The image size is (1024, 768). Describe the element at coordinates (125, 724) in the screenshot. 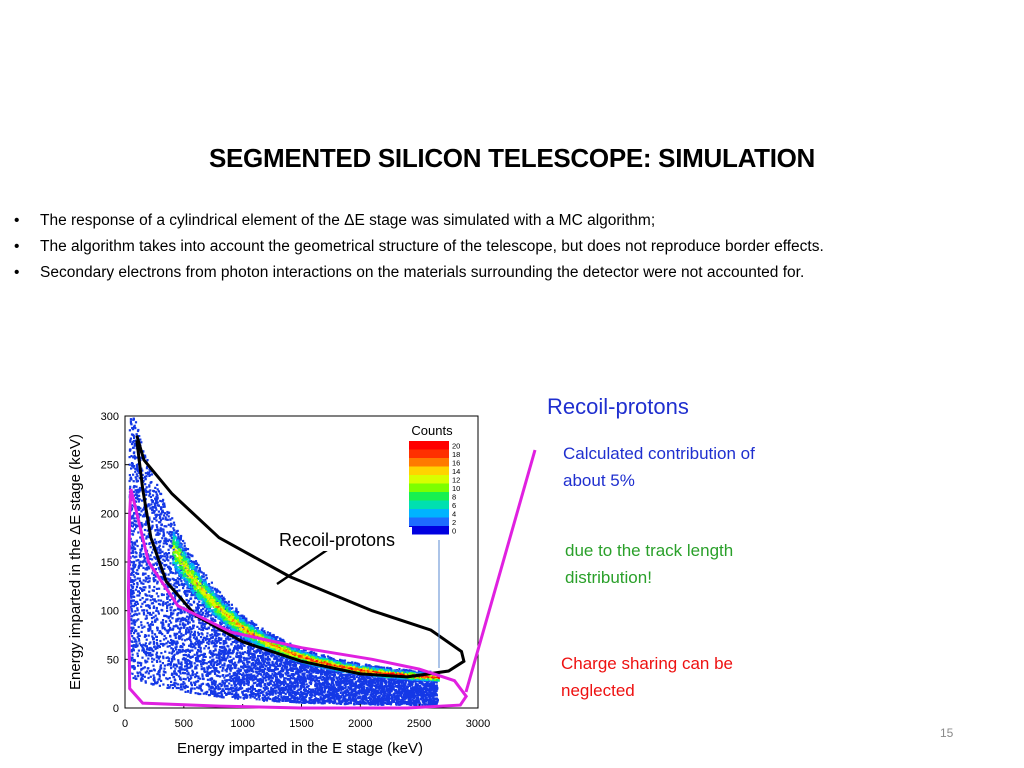

I see `x-tick-label: 0` at that location.